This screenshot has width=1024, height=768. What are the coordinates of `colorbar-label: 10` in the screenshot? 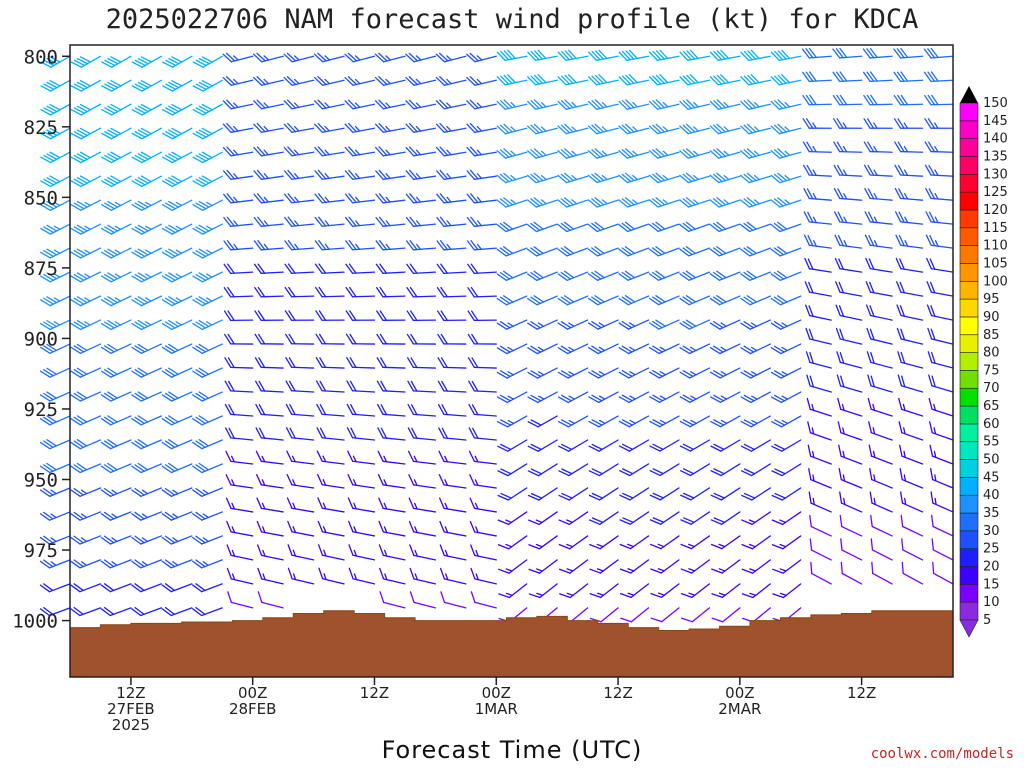 It's located at (991, 602).